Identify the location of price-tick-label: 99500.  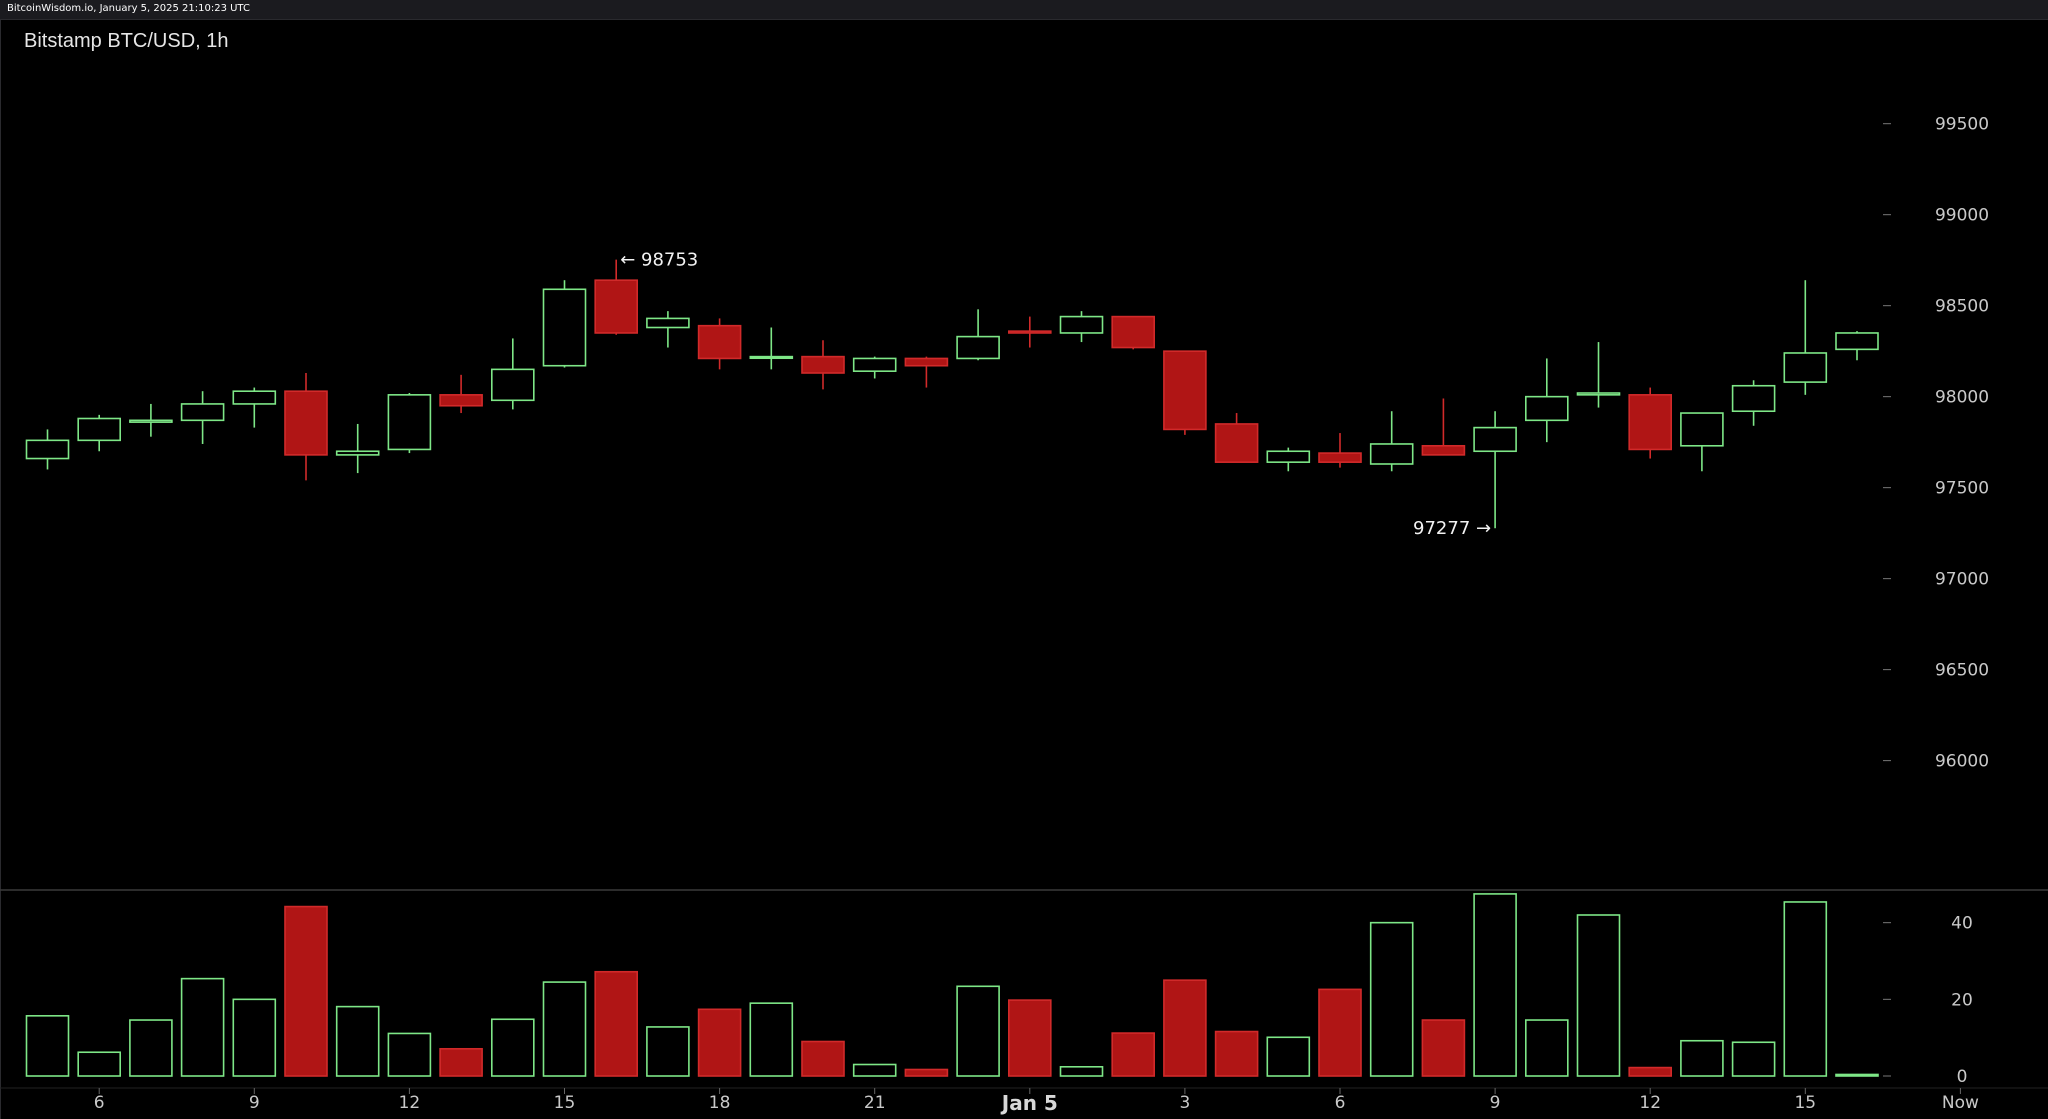
(1962, 125).